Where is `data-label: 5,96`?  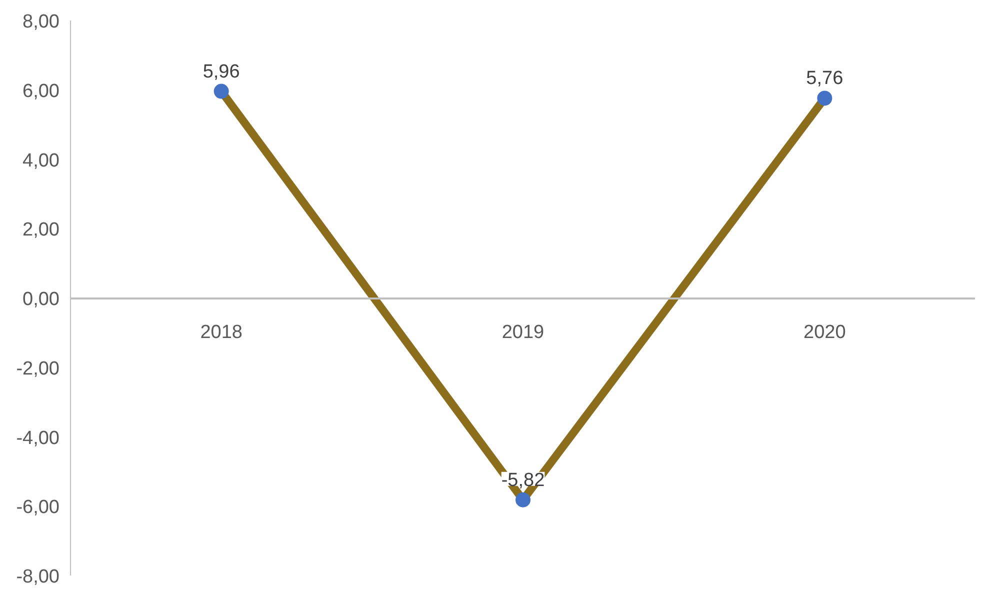
data-label: 5,96 is located at coordinates (221, 71).